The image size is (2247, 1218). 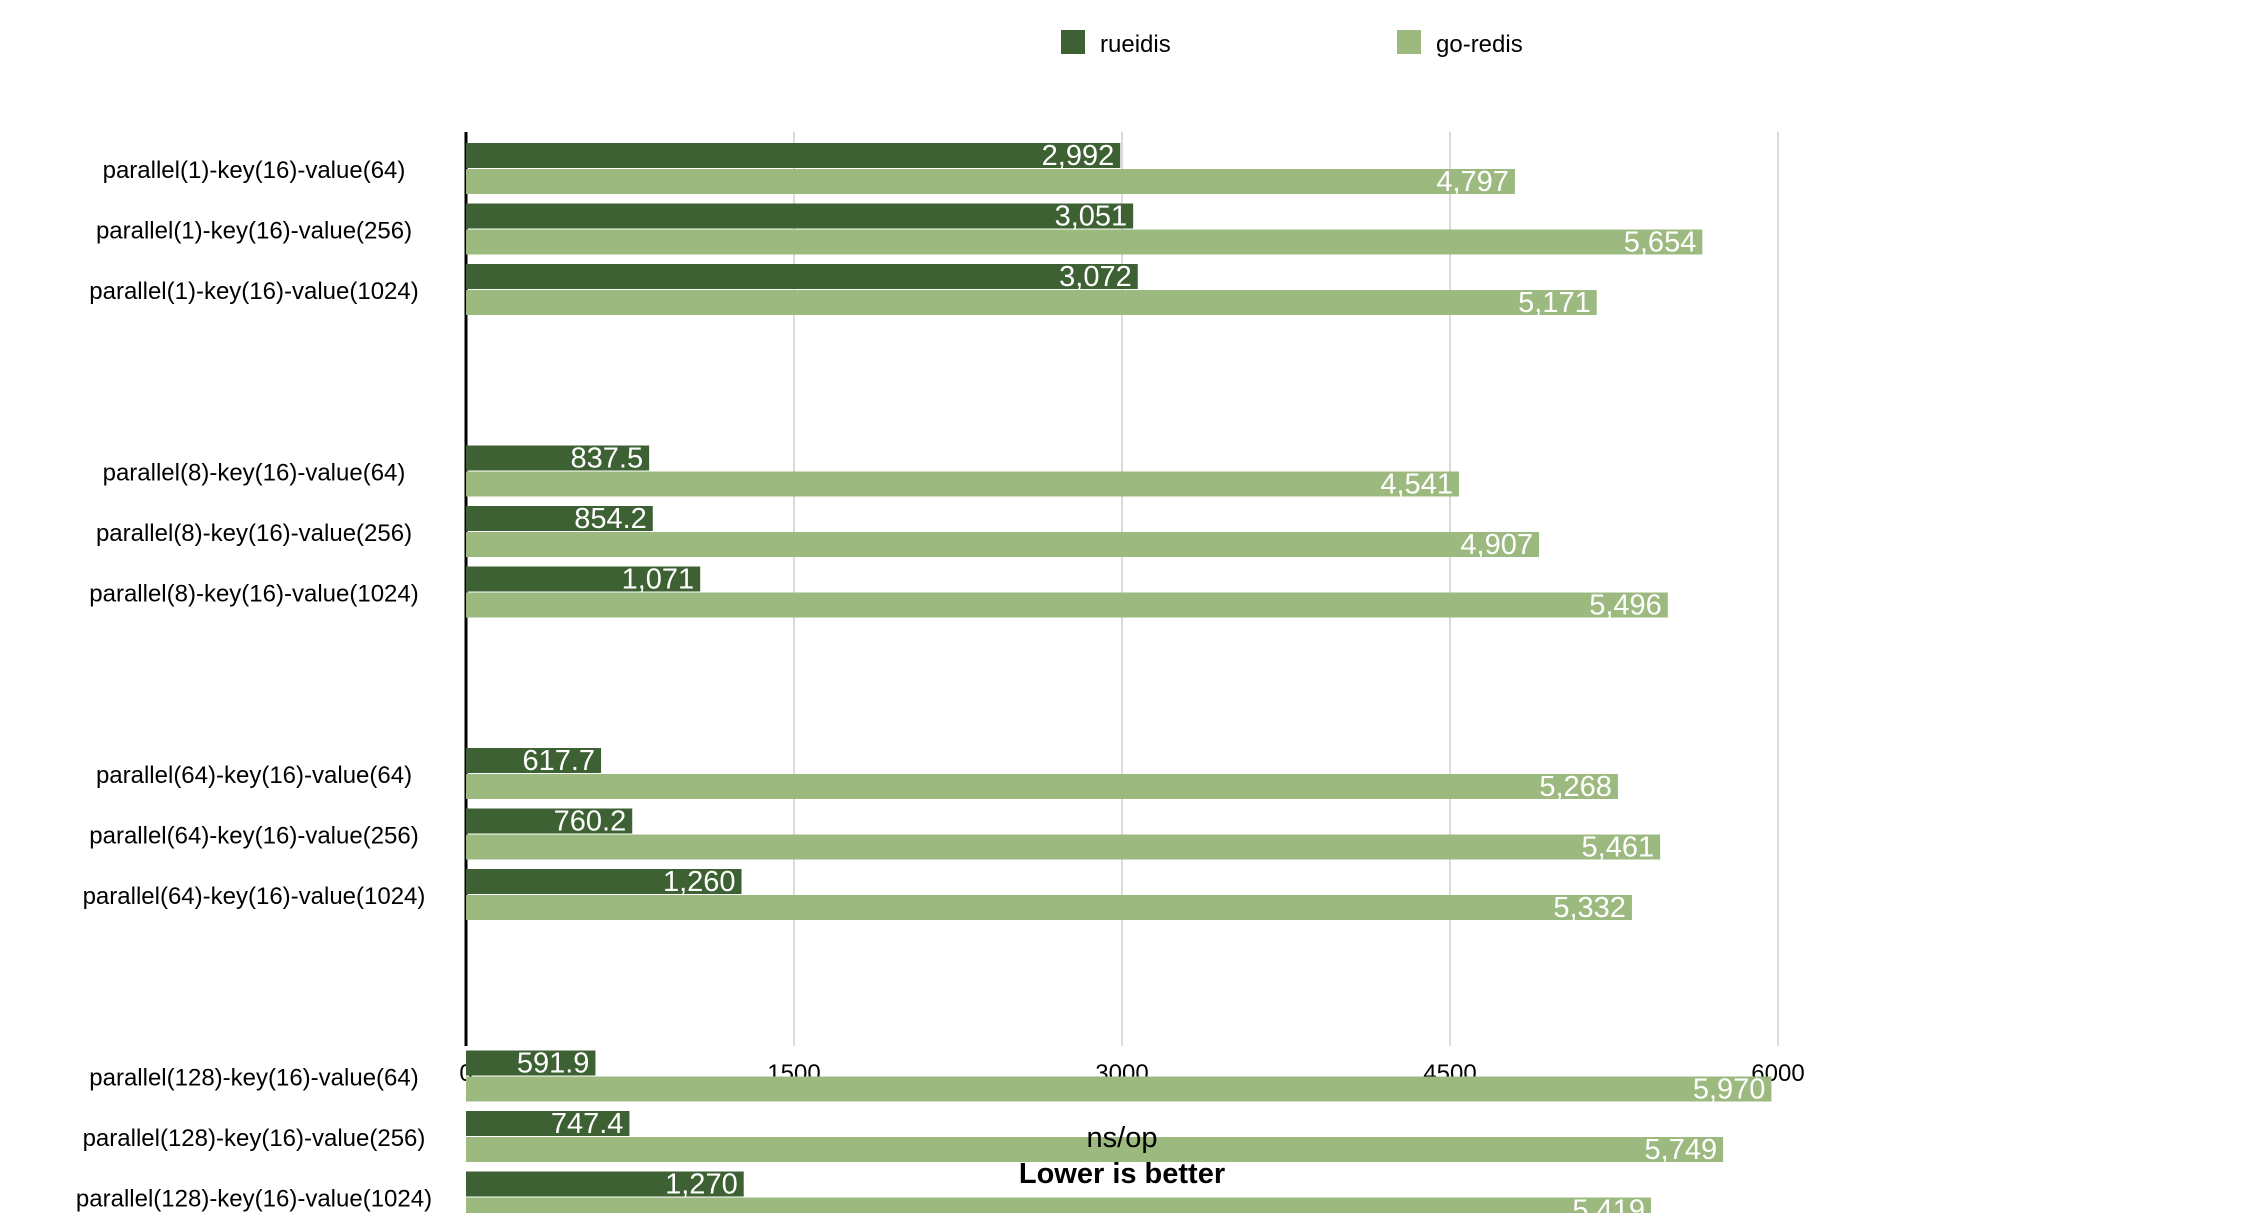 I want to click on category-label: parallel(8)-key(16)-value(1024), so click(x=253, y=594).